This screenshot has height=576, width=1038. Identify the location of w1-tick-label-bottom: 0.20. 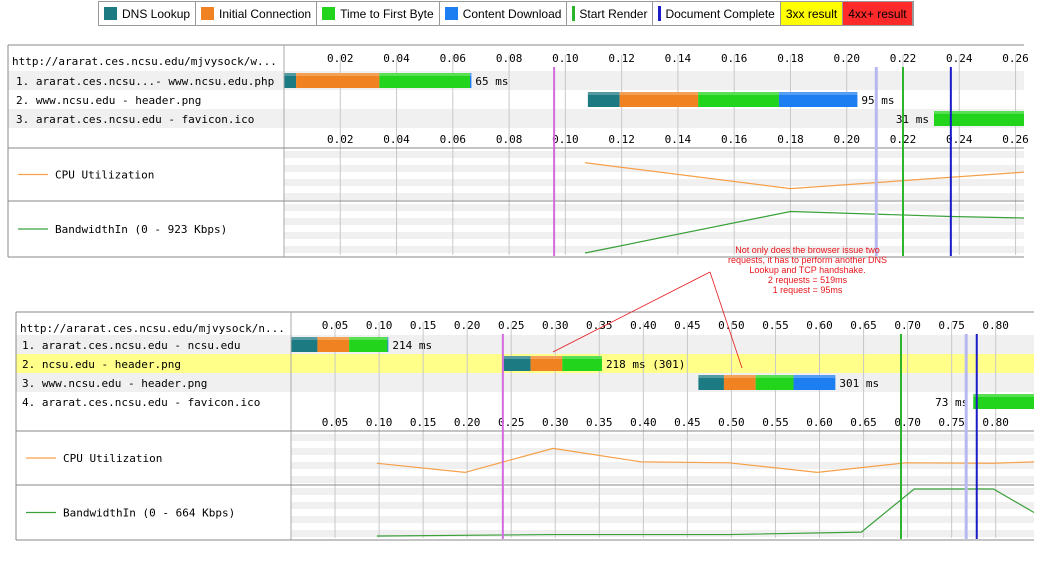
(846, 139).